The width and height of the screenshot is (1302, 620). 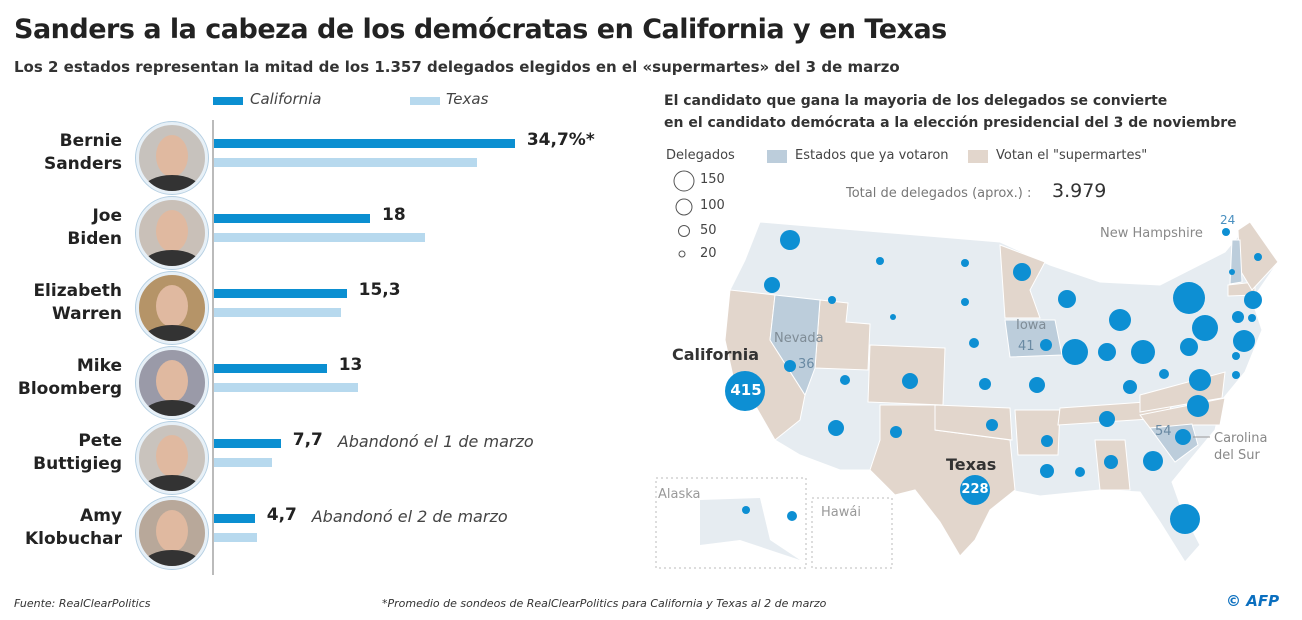 I want to click on data-label: 34,7%*, so click(x=560, y=140).